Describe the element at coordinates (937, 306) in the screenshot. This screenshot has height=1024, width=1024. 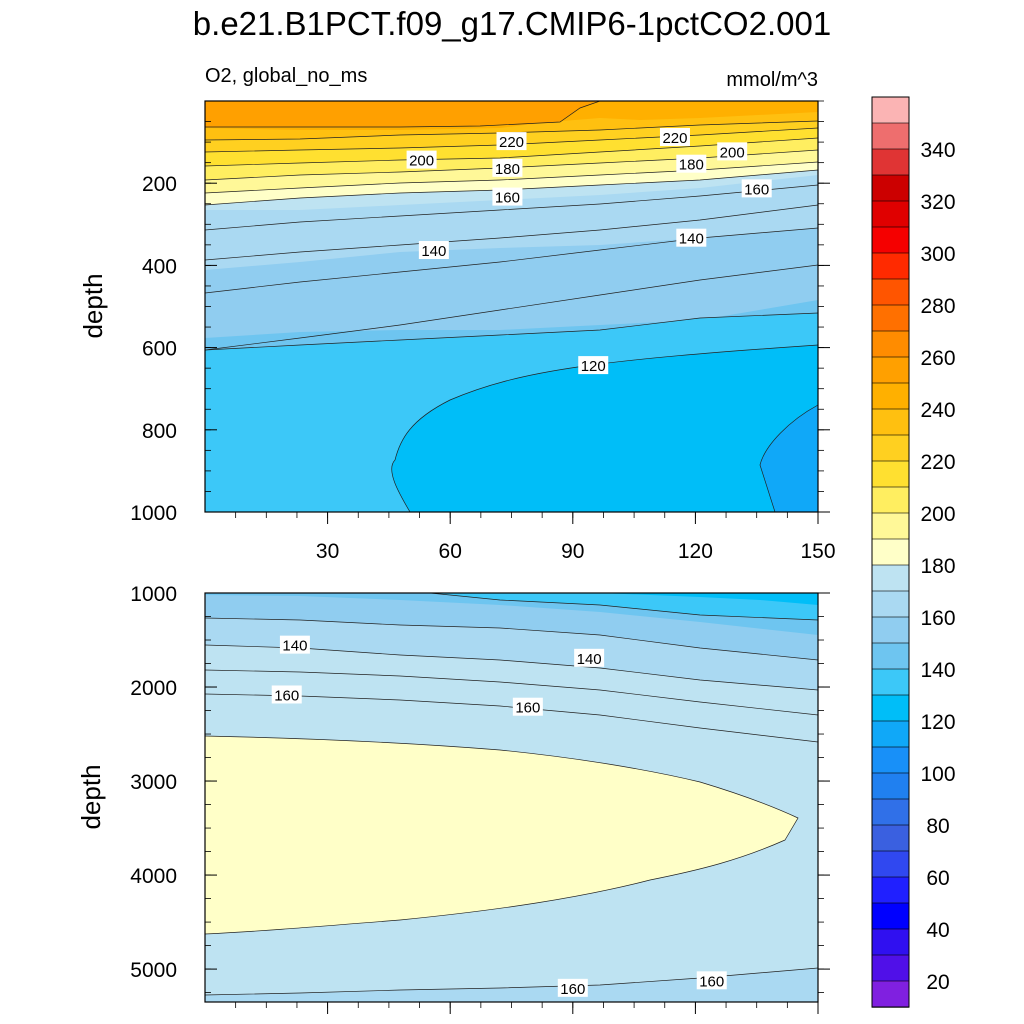
I see `colorbar-label: 280` at that location.